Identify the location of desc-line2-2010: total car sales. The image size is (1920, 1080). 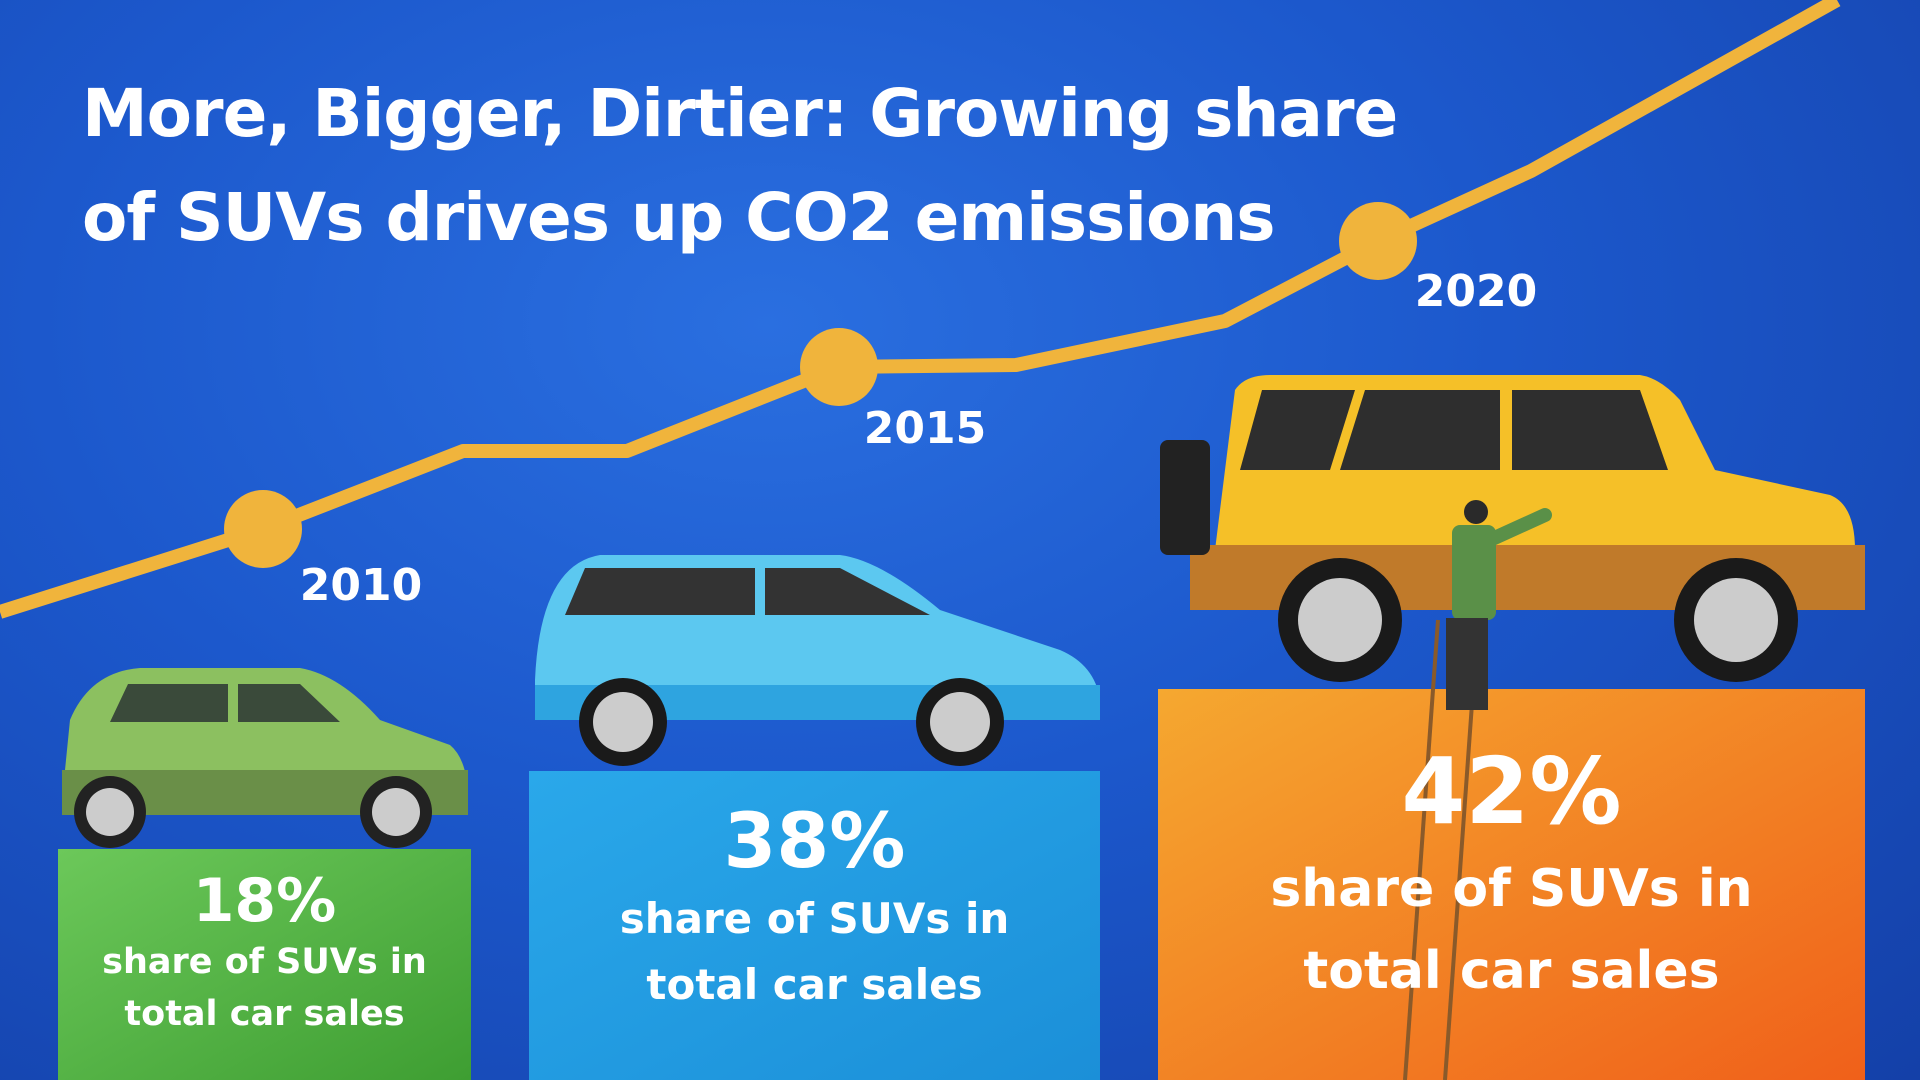
(264, 1014).